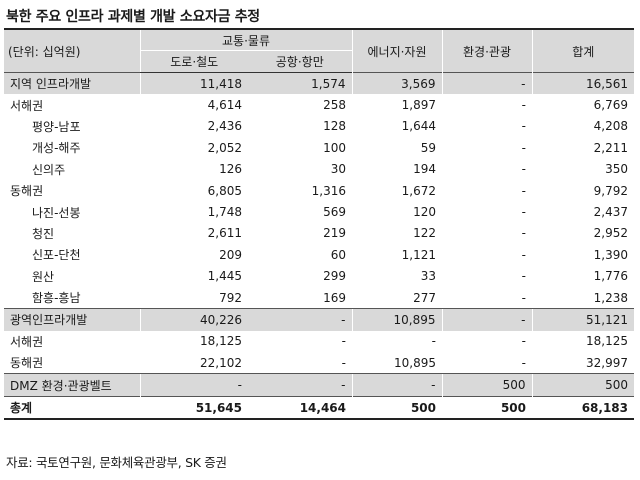 This screenshot has width=640, height=480. What do you see at coordinates (487, 51) in the screenshot?
I see `environment-tourism-header: 환경·관광` at bounding box center [487, 51].